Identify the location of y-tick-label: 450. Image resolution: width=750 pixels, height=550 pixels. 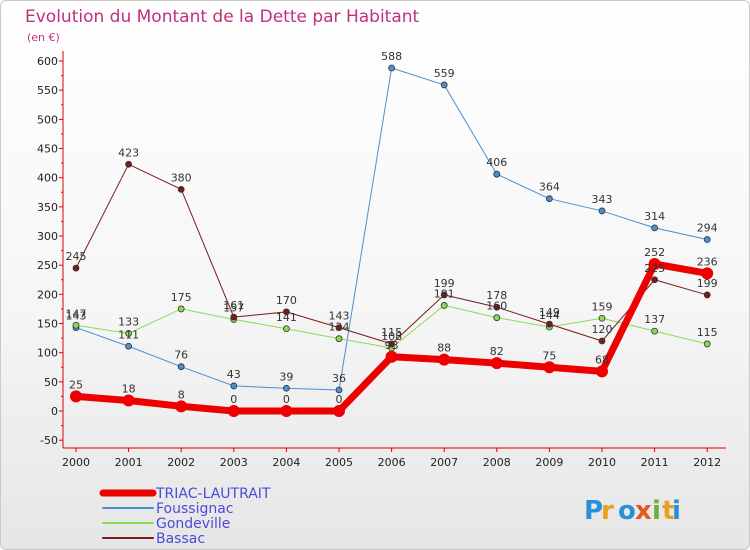
(47, 149).